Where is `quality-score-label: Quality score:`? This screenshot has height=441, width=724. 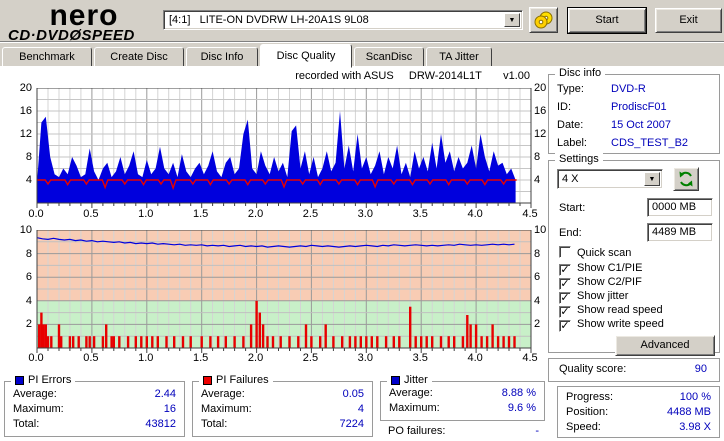 quality-score-label: Quality score: is located at coordinates (593, 369).